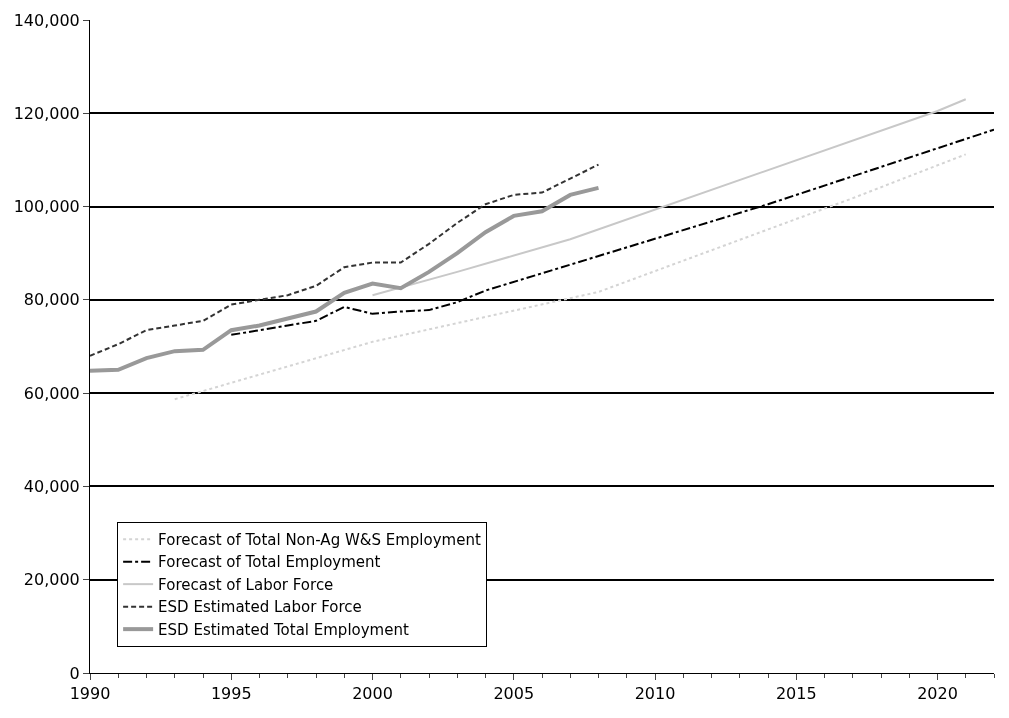 This screenshot has width=1009, height=718. I want to click on y-tick-label: 80,000, so click(51, 300).